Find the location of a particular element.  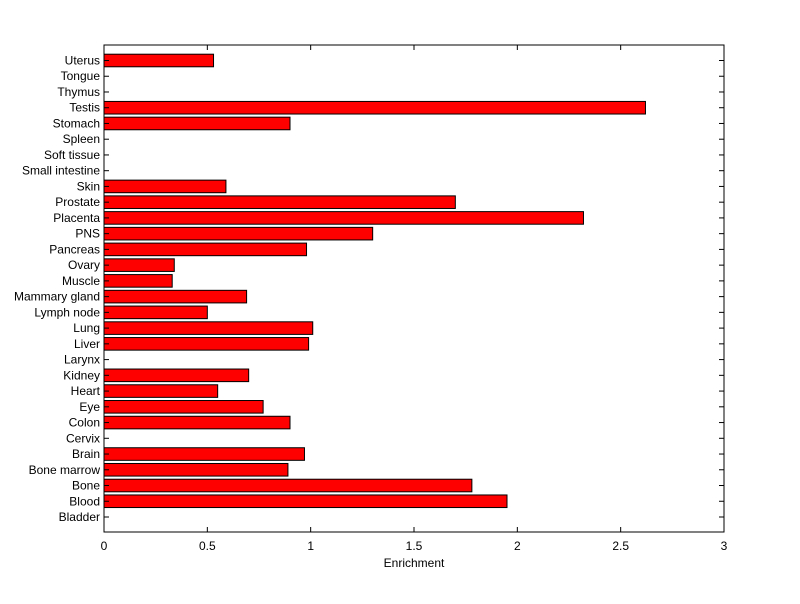

bar-placenta is located at coordinates (343, 218).